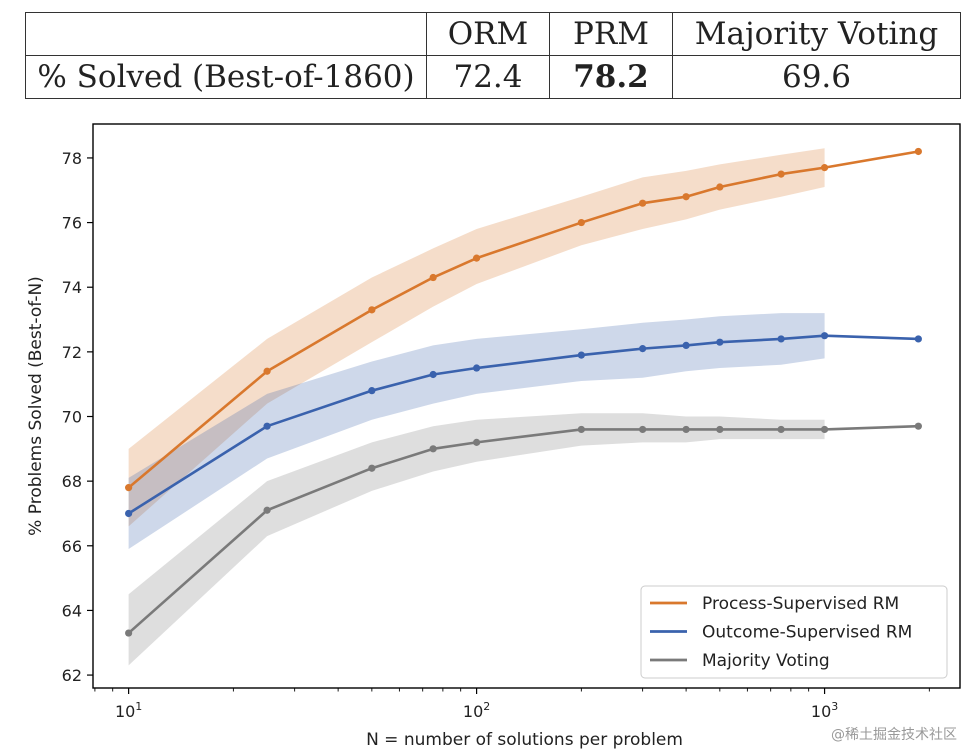  What do you see at coordinates (72, 223) in the screenshot?
I see `y-tick-label: 76` at bounding box center [72, 223].